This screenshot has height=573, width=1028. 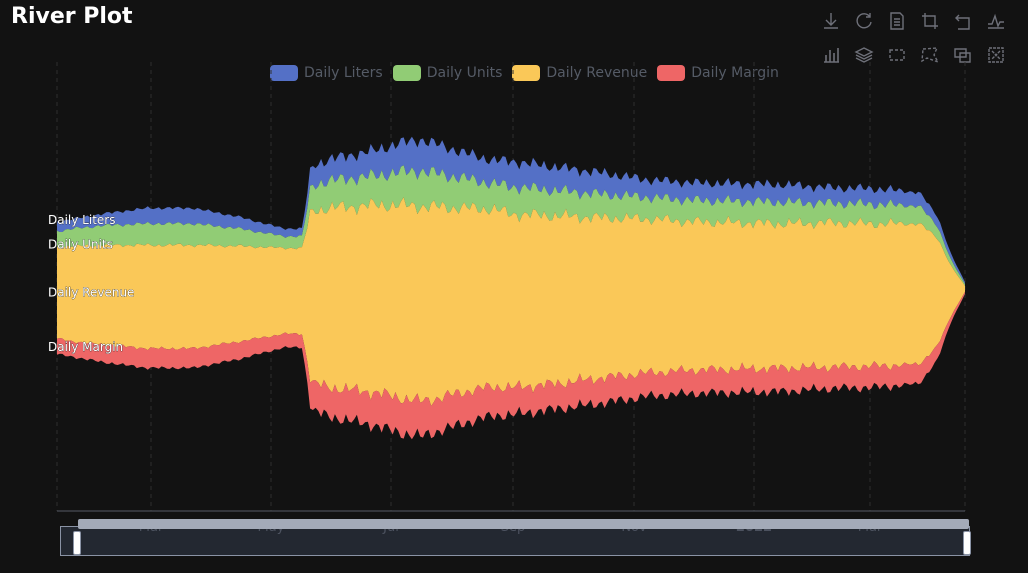 I want to click on bar-chart-icon, so click(x=831, y=55).